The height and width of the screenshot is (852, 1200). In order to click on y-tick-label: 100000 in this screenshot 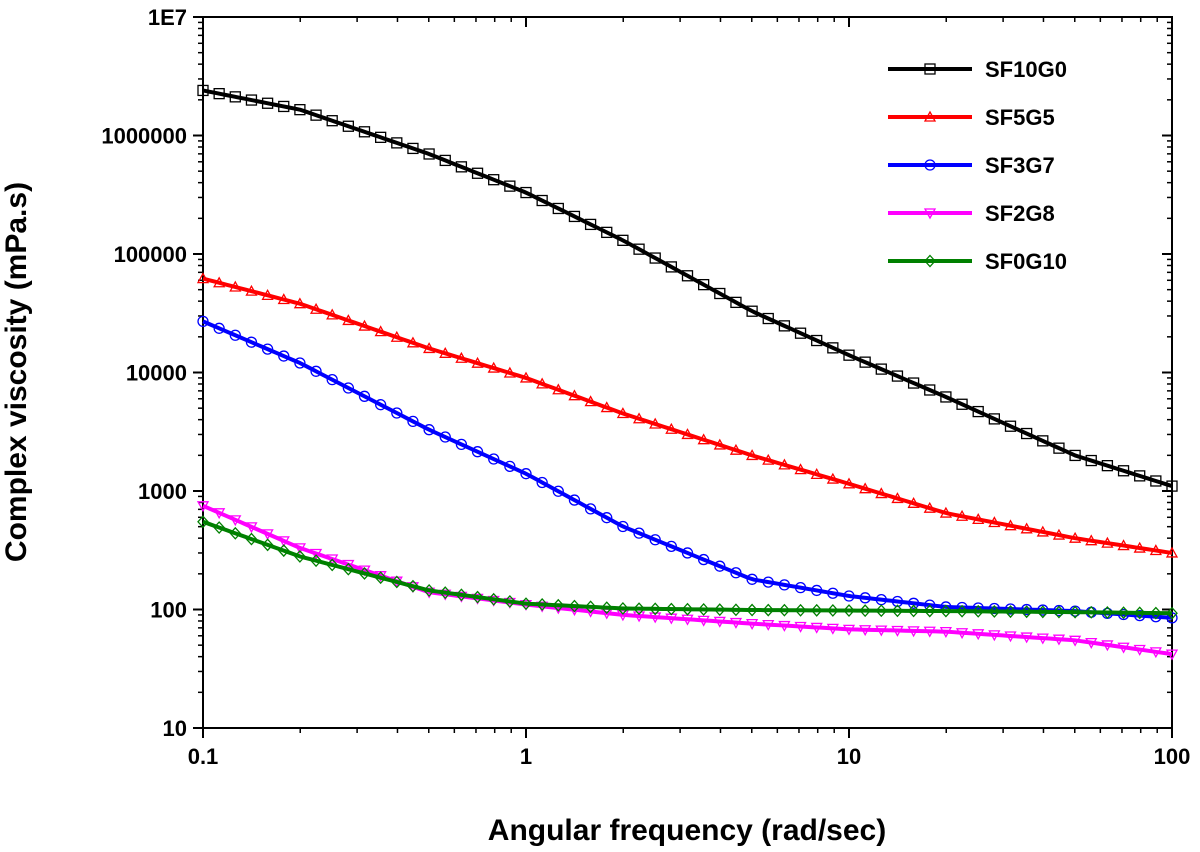, I will do `click(150, 254)`.